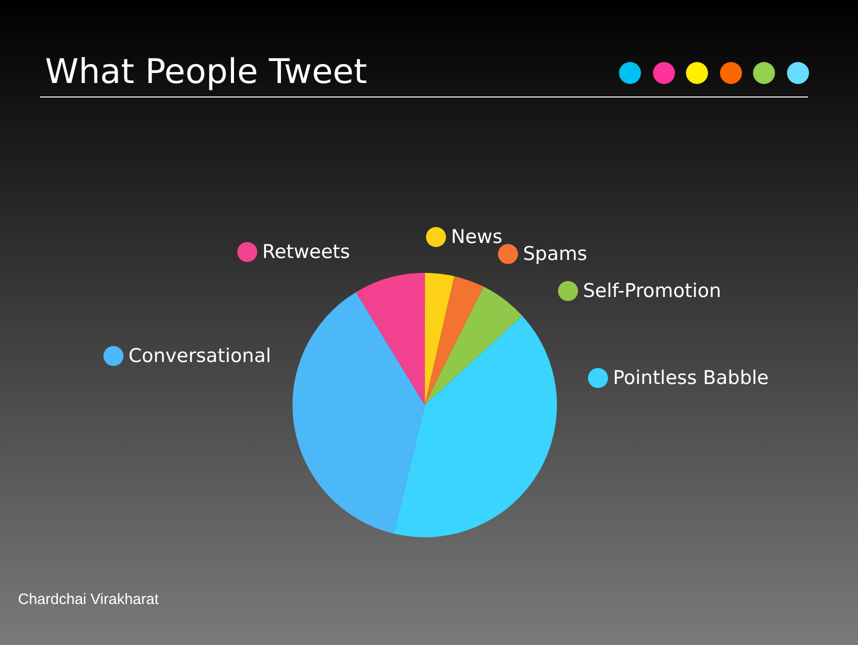  I want to click on legend-label: News, so click(476, 237).